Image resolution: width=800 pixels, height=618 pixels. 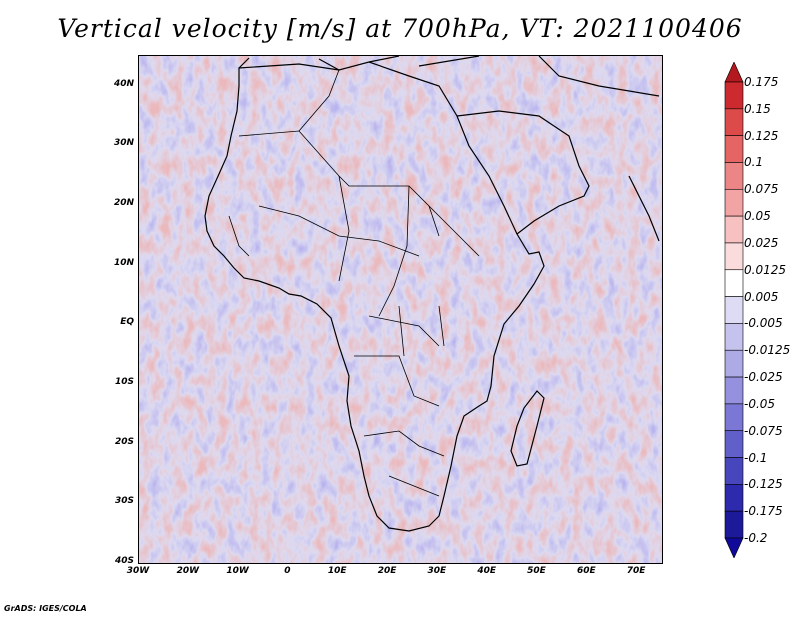 I want to click on colorbar-label: -0.2, so click(x=756, y=538).